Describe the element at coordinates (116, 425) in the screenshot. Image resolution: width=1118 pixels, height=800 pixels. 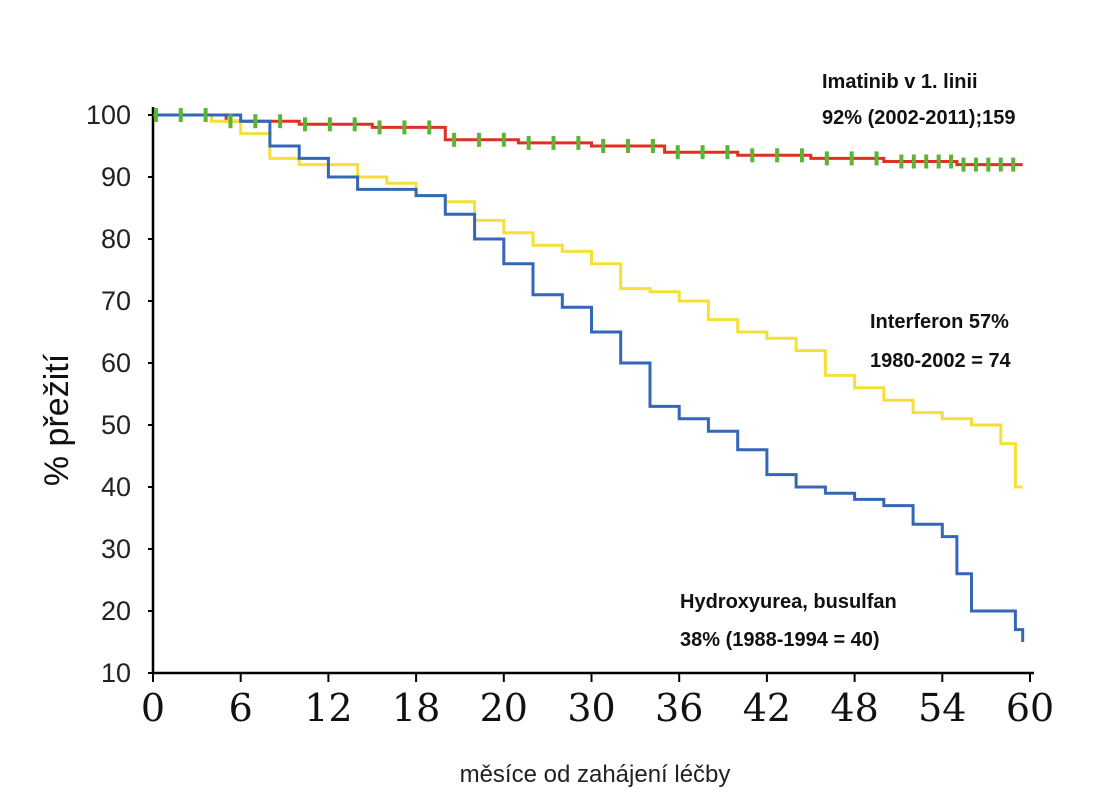
I see `y-tick-label: 50` at that location.